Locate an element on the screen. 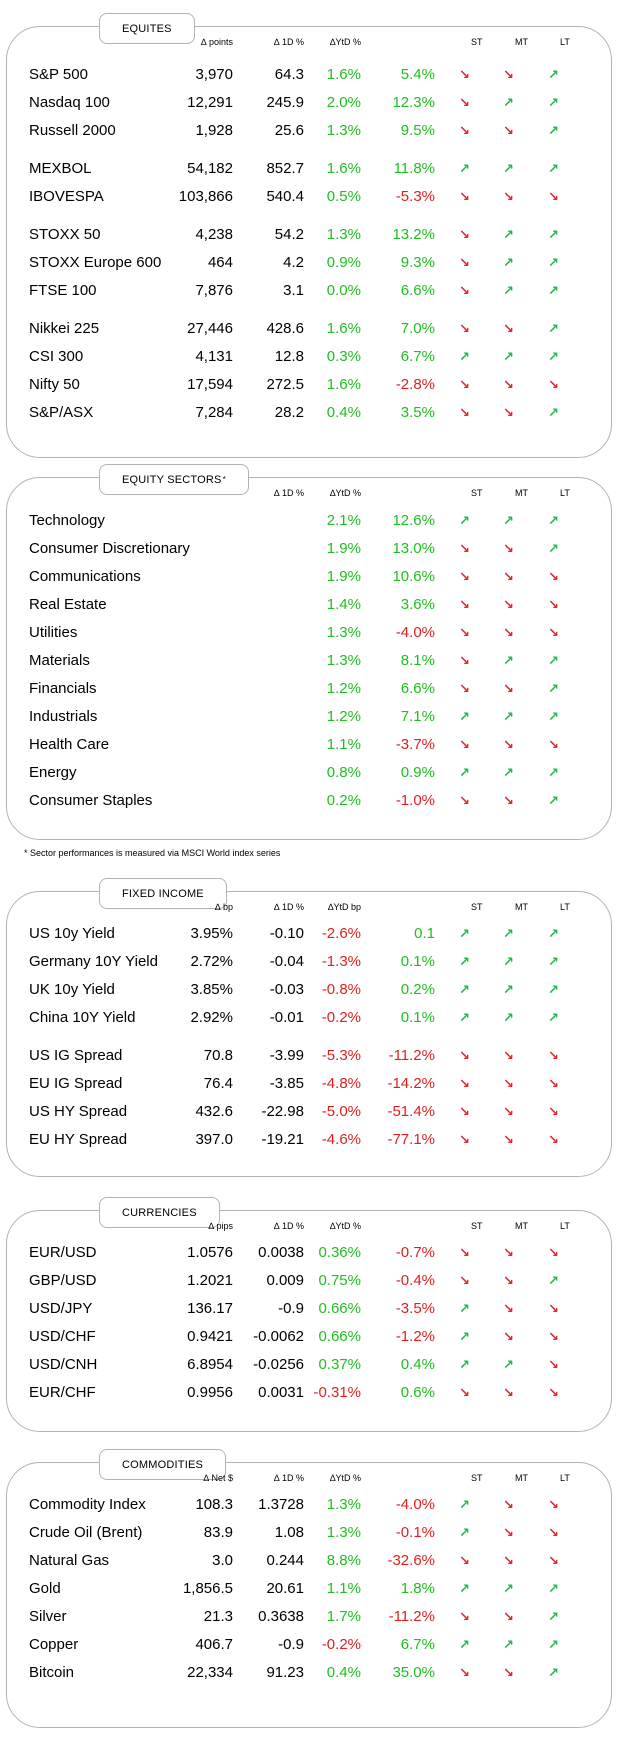 The width and height of the screenshot is (619, 1739). one-day-change: 1.4% is located at coordinates (343, 604).